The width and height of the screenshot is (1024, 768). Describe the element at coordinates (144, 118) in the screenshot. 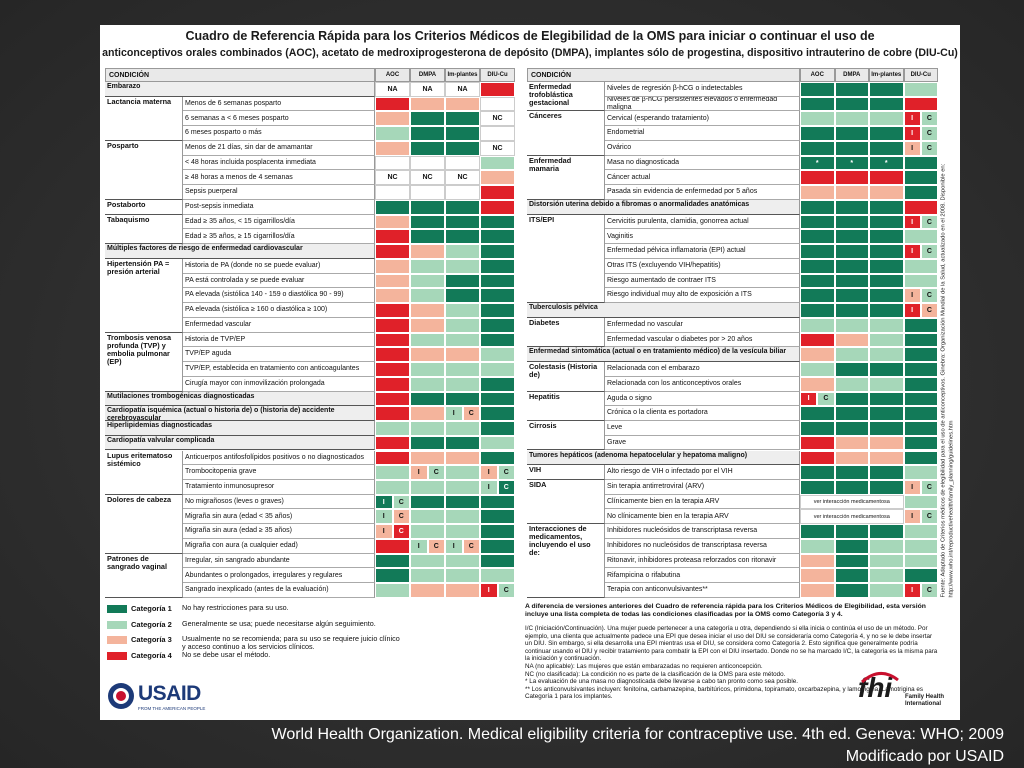

I see `condition: Lactancia materna` at that location.